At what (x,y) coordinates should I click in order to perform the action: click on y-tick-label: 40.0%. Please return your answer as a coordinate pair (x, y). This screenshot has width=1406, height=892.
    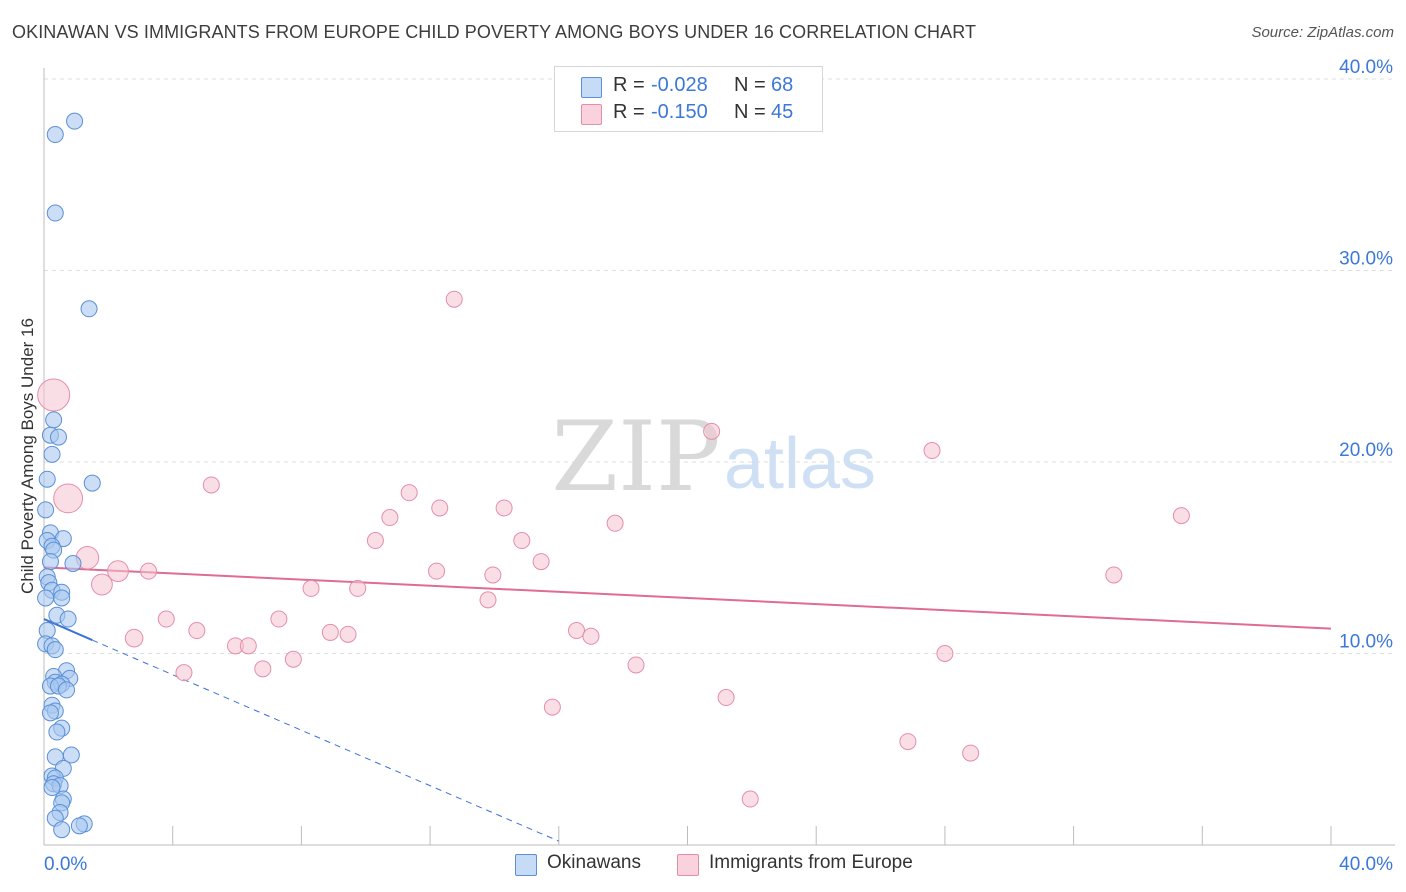
    Looking at the image, I should click on (1366, 67).